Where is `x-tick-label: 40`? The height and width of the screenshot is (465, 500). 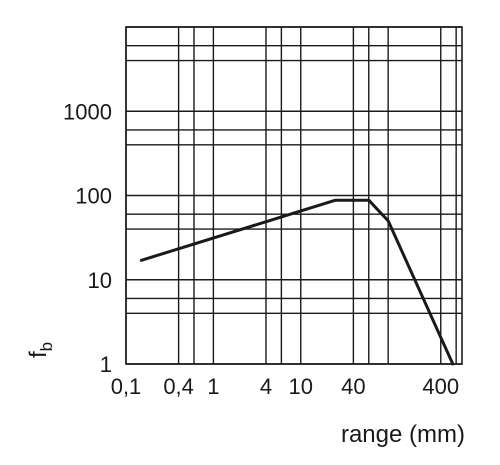
x-tick-label: 40 is located at coordinates (353, 386).